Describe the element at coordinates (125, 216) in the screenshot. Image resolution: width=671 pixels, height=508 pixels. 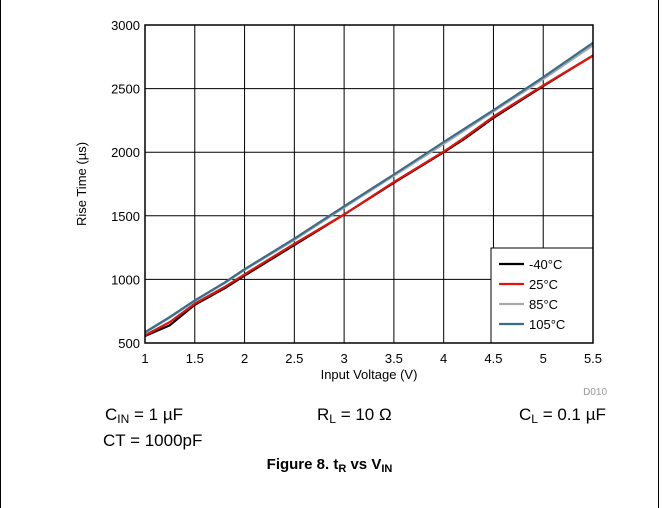
I see `y-tick-label: 1500` at that location.